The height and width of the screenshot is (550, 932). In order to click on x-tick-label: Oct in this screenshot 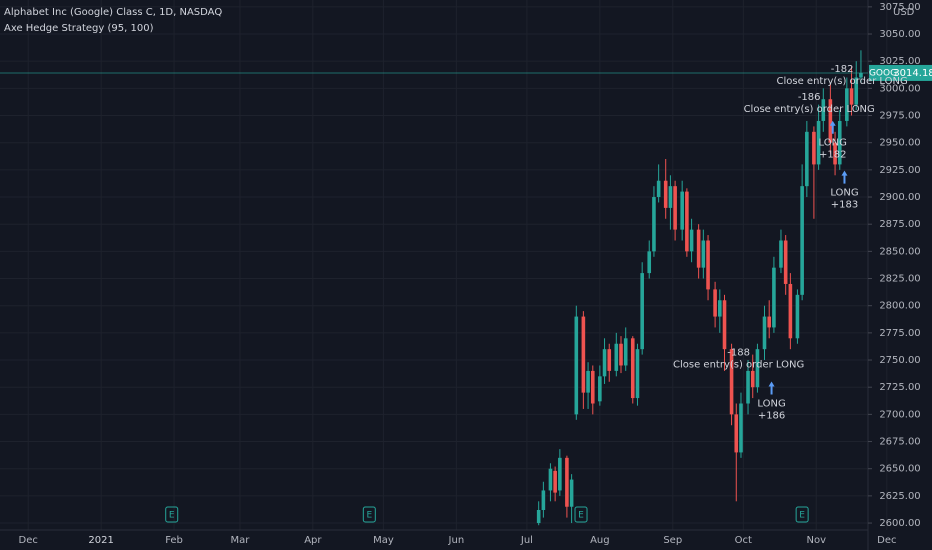, I will do `click(743, 540)`.